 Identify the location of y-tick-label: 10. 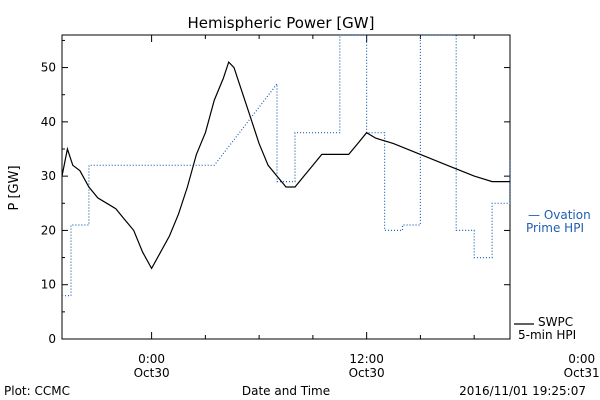
(48, 285).